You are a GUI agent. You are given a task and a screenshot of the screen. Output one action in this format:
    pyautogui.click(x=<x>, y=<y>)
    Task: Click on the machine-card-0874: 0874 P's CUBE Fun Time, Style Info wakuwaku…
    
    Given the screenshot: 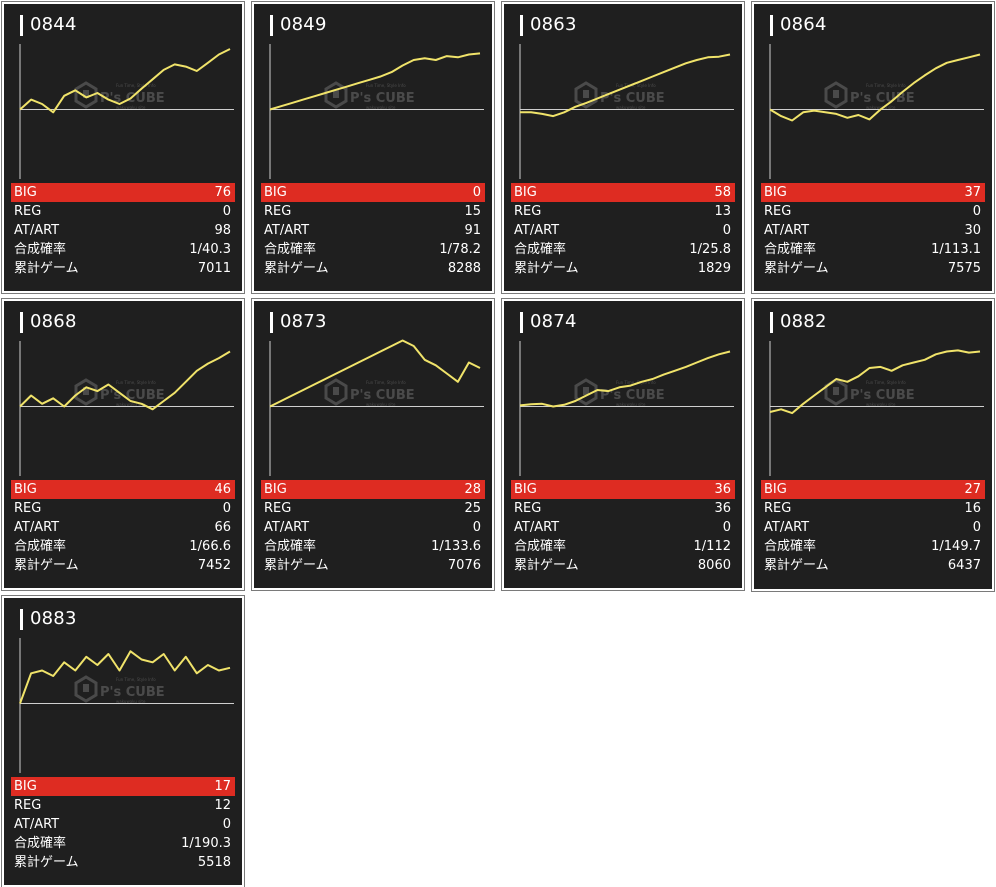 What is the action you would take?
    pyautogui.click(x=623, y=444)
    